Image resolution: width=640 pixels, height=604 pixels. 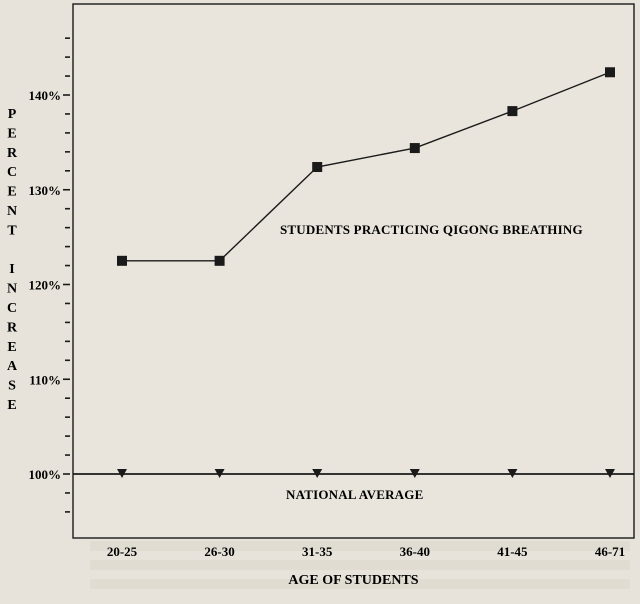 What do you see at coordinates (11, 269) in the screenshot?
I see `y-axis-title-letter: I` at bounding box center [11, 269].